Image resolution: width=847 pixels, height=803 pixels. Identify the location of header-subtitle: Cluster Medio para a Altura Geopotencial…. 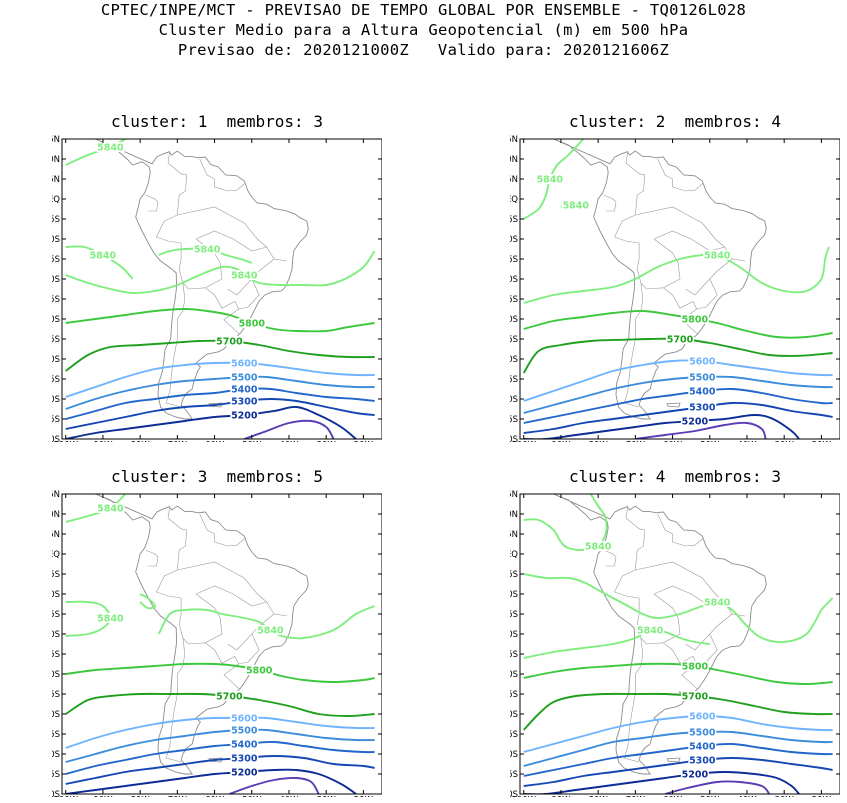
(423, 30).